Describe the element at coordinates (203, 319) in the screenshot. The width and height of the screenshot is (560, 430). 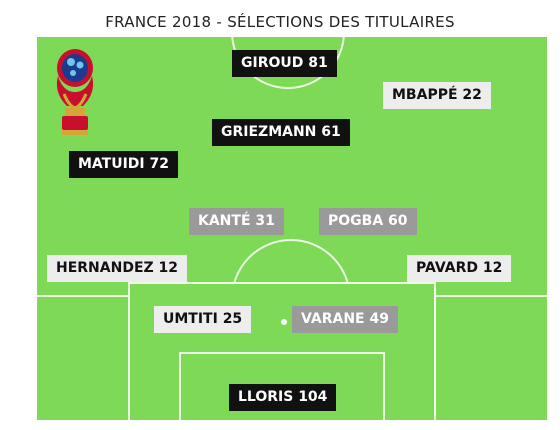
I see `player-umtiti: UMTITI 25` at that location.